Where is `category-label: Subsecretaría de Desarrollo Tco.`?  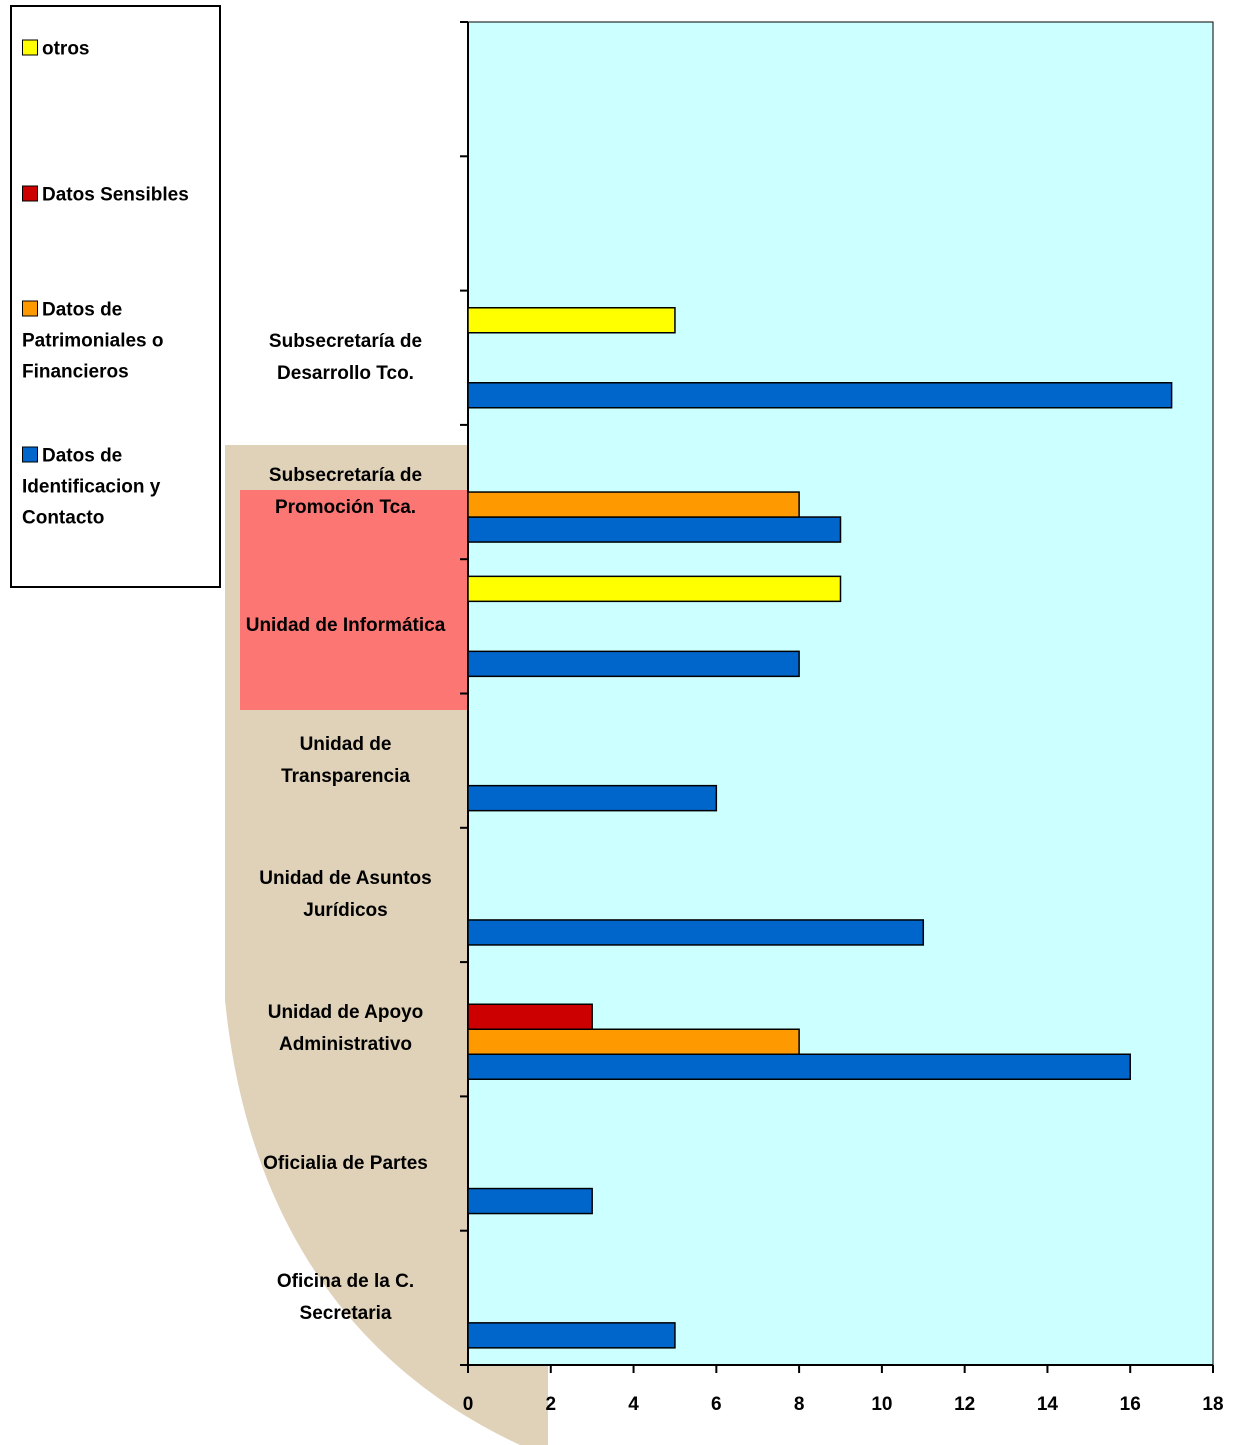 category-label: Subsecretaría de Desarrollo Tco. is located at coordinates (345, 357).